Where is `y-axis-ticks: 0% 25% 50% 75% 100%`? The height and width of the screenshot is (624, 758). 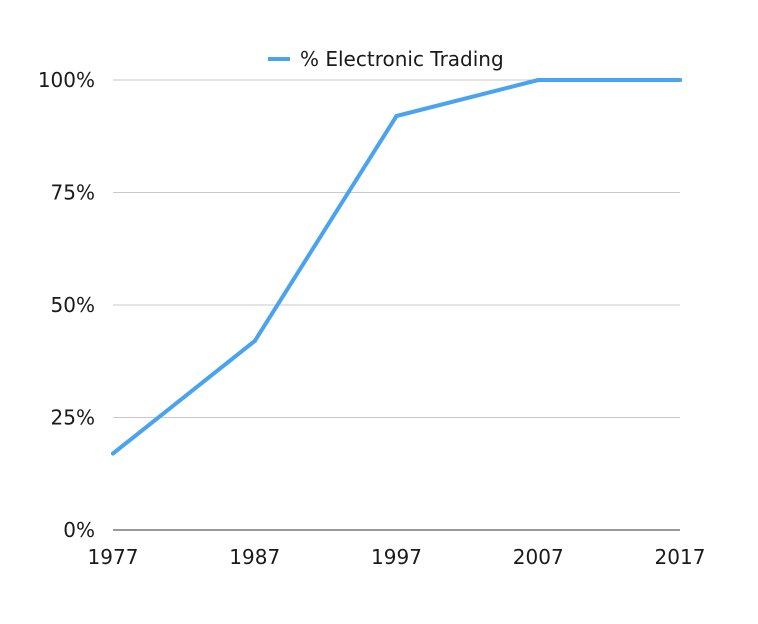
y-axis-ticks: 0% 25% 50% 75% 100% is located at coordinates (66, 305).